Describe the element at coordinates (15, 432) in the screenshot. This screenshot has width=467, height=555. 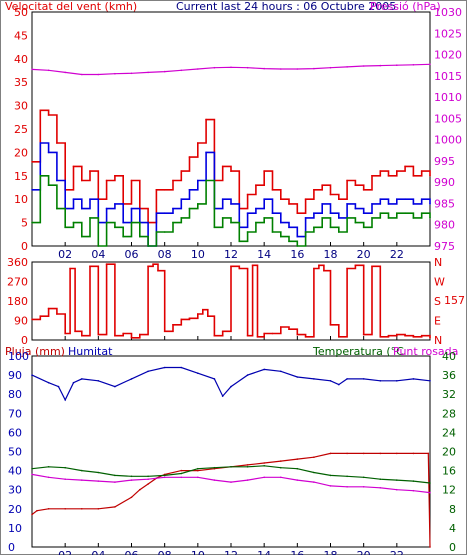
I see `rain-y-tick-label: 60` at that location.